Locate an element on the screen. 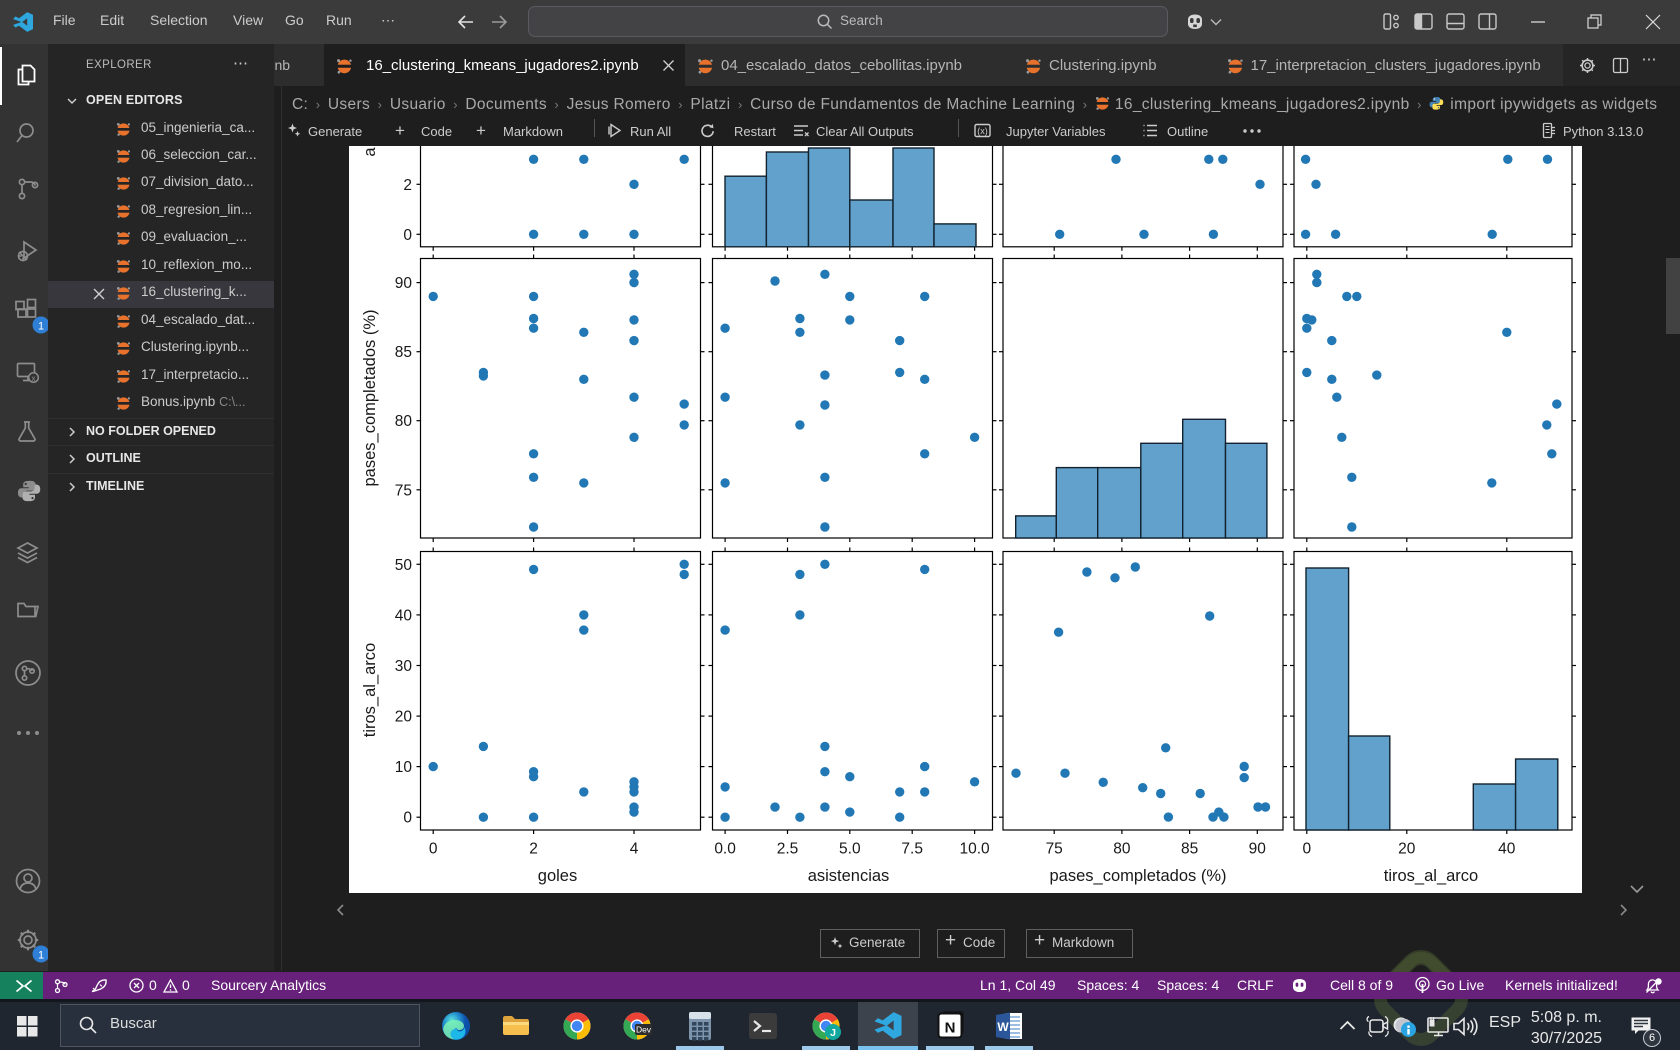  svg-text: 10.0 is located at coordinates (975, 849).